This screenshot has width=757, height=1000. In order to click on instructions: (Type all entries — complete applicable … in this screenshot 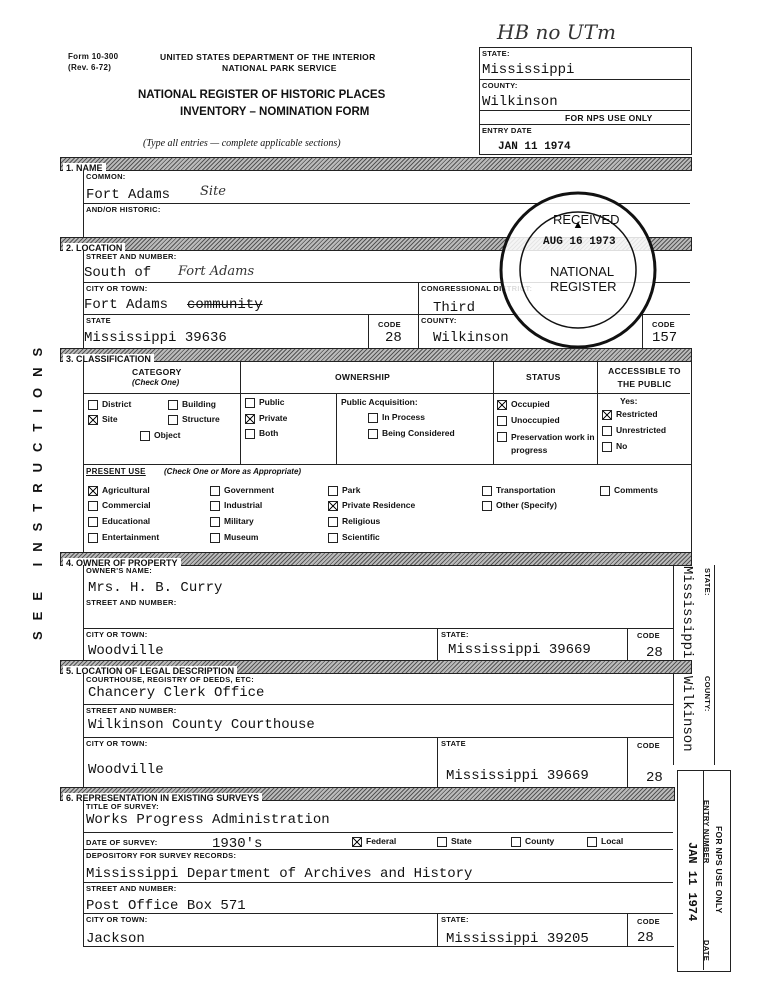, I will do `click(242, 143)`.